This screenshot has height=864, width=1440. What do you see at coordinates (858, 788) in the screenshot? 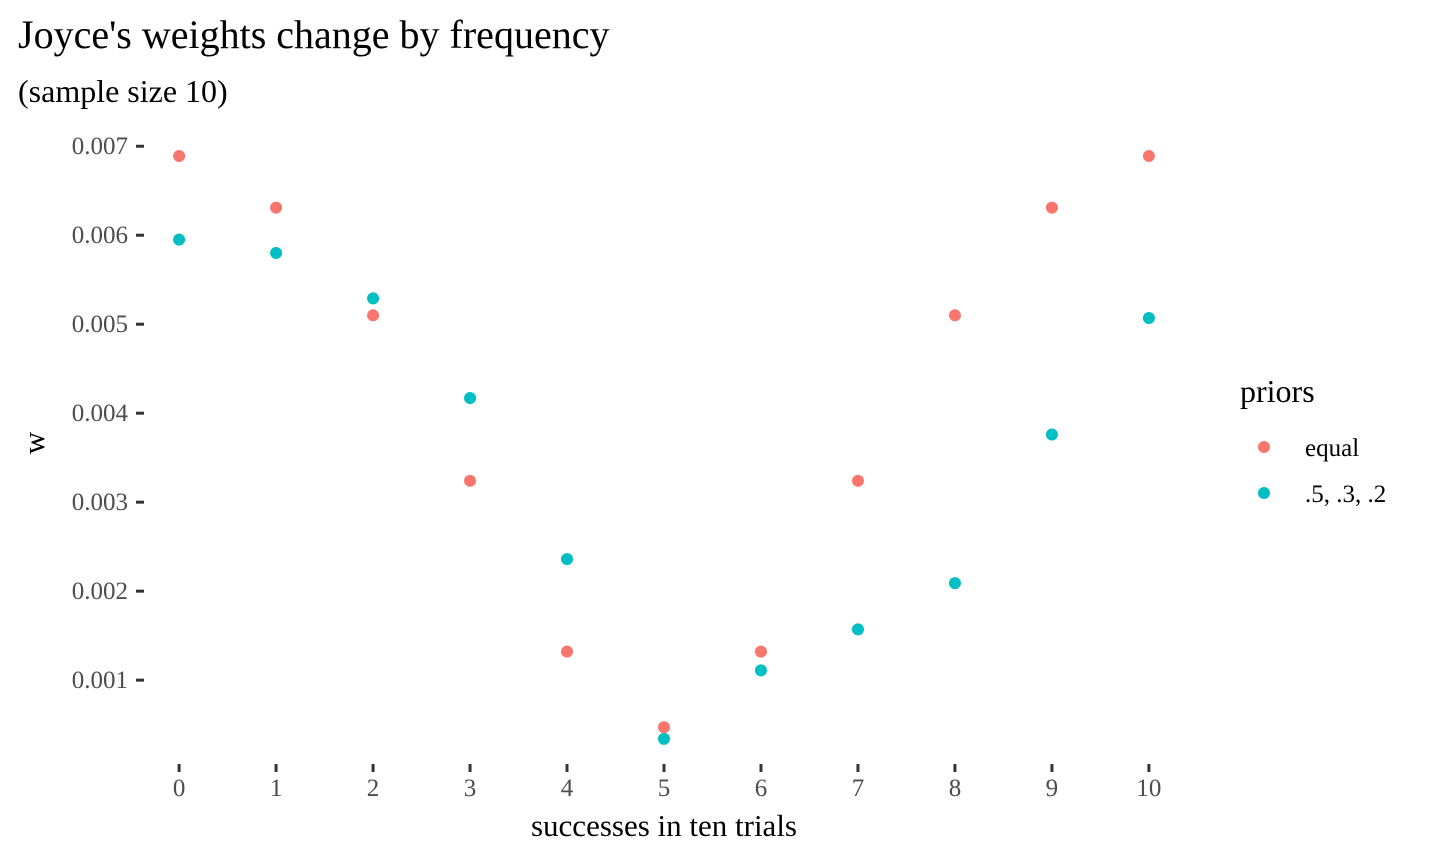
I see `x-tick-label: 7` at bounding box center [858, 788].